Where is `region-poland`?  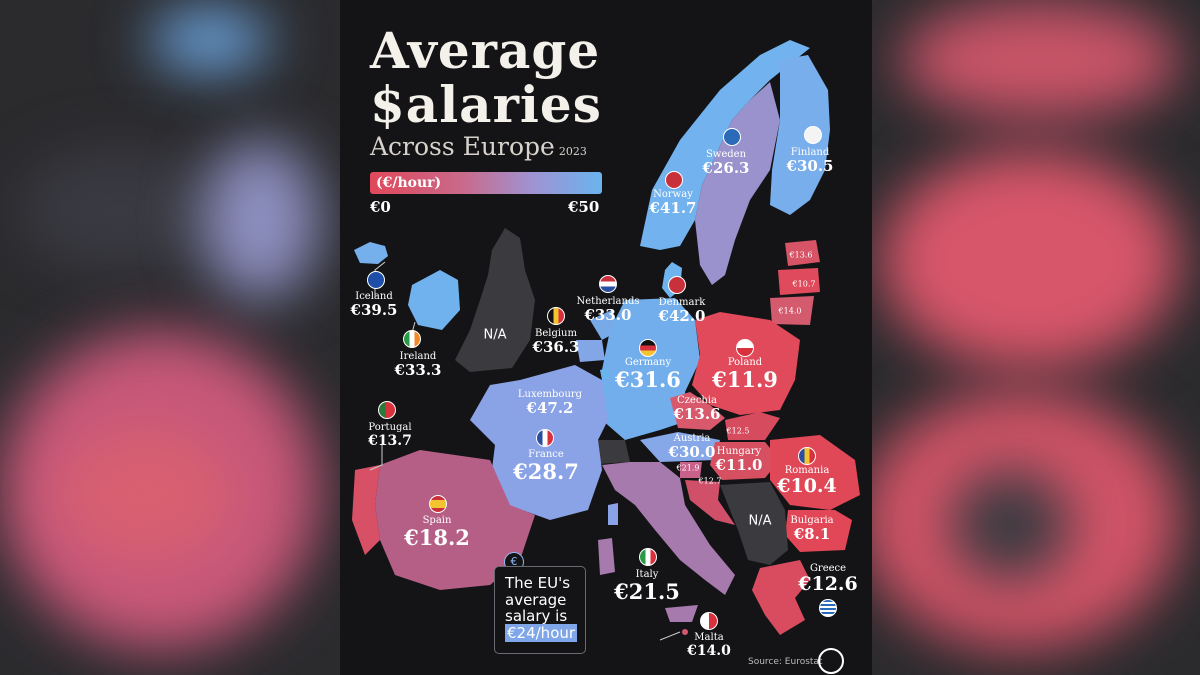
region-poland is located at coordinates (746, 363).